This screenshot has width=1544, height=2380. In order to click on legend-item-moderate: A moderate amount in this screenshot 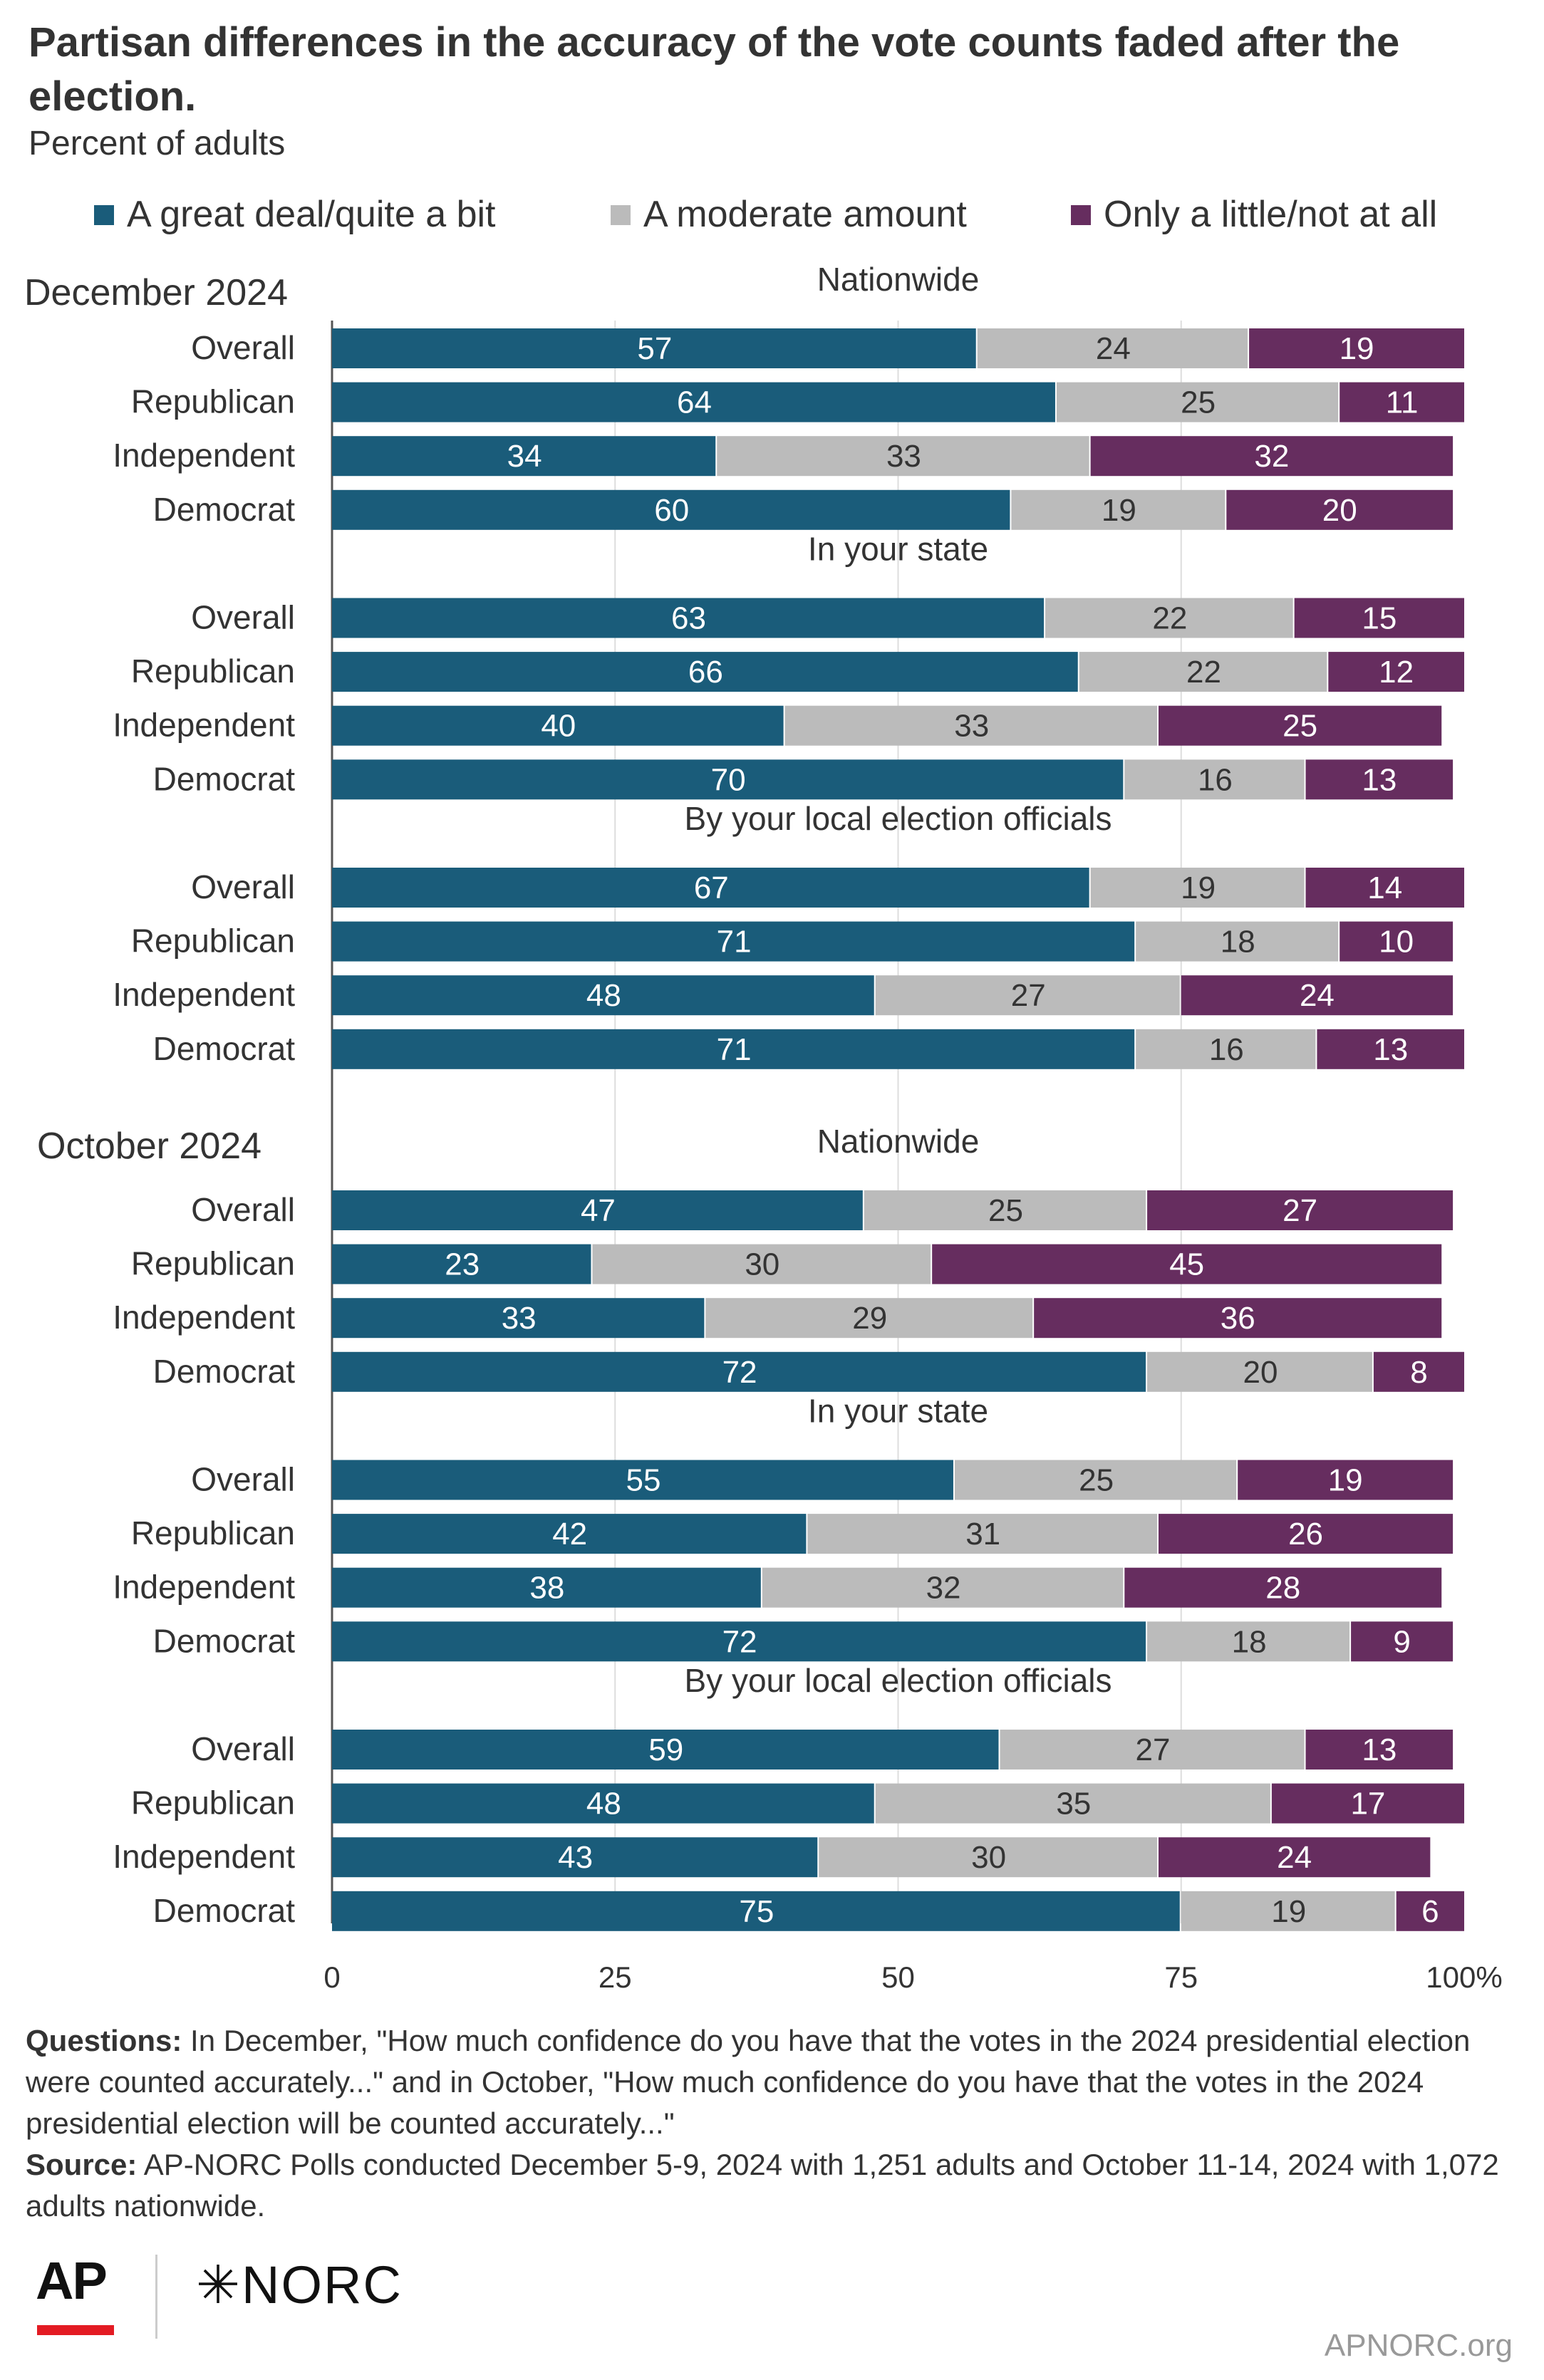, I will do `click(789, 214)`.